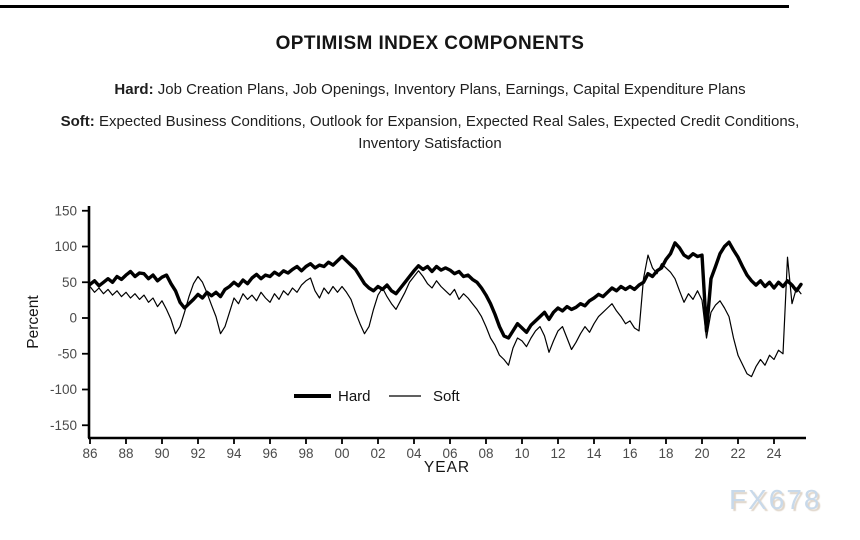 The width and height of the screenshot is (860, 540). I want to click on y-tick-label: 0, so click(73, 318).